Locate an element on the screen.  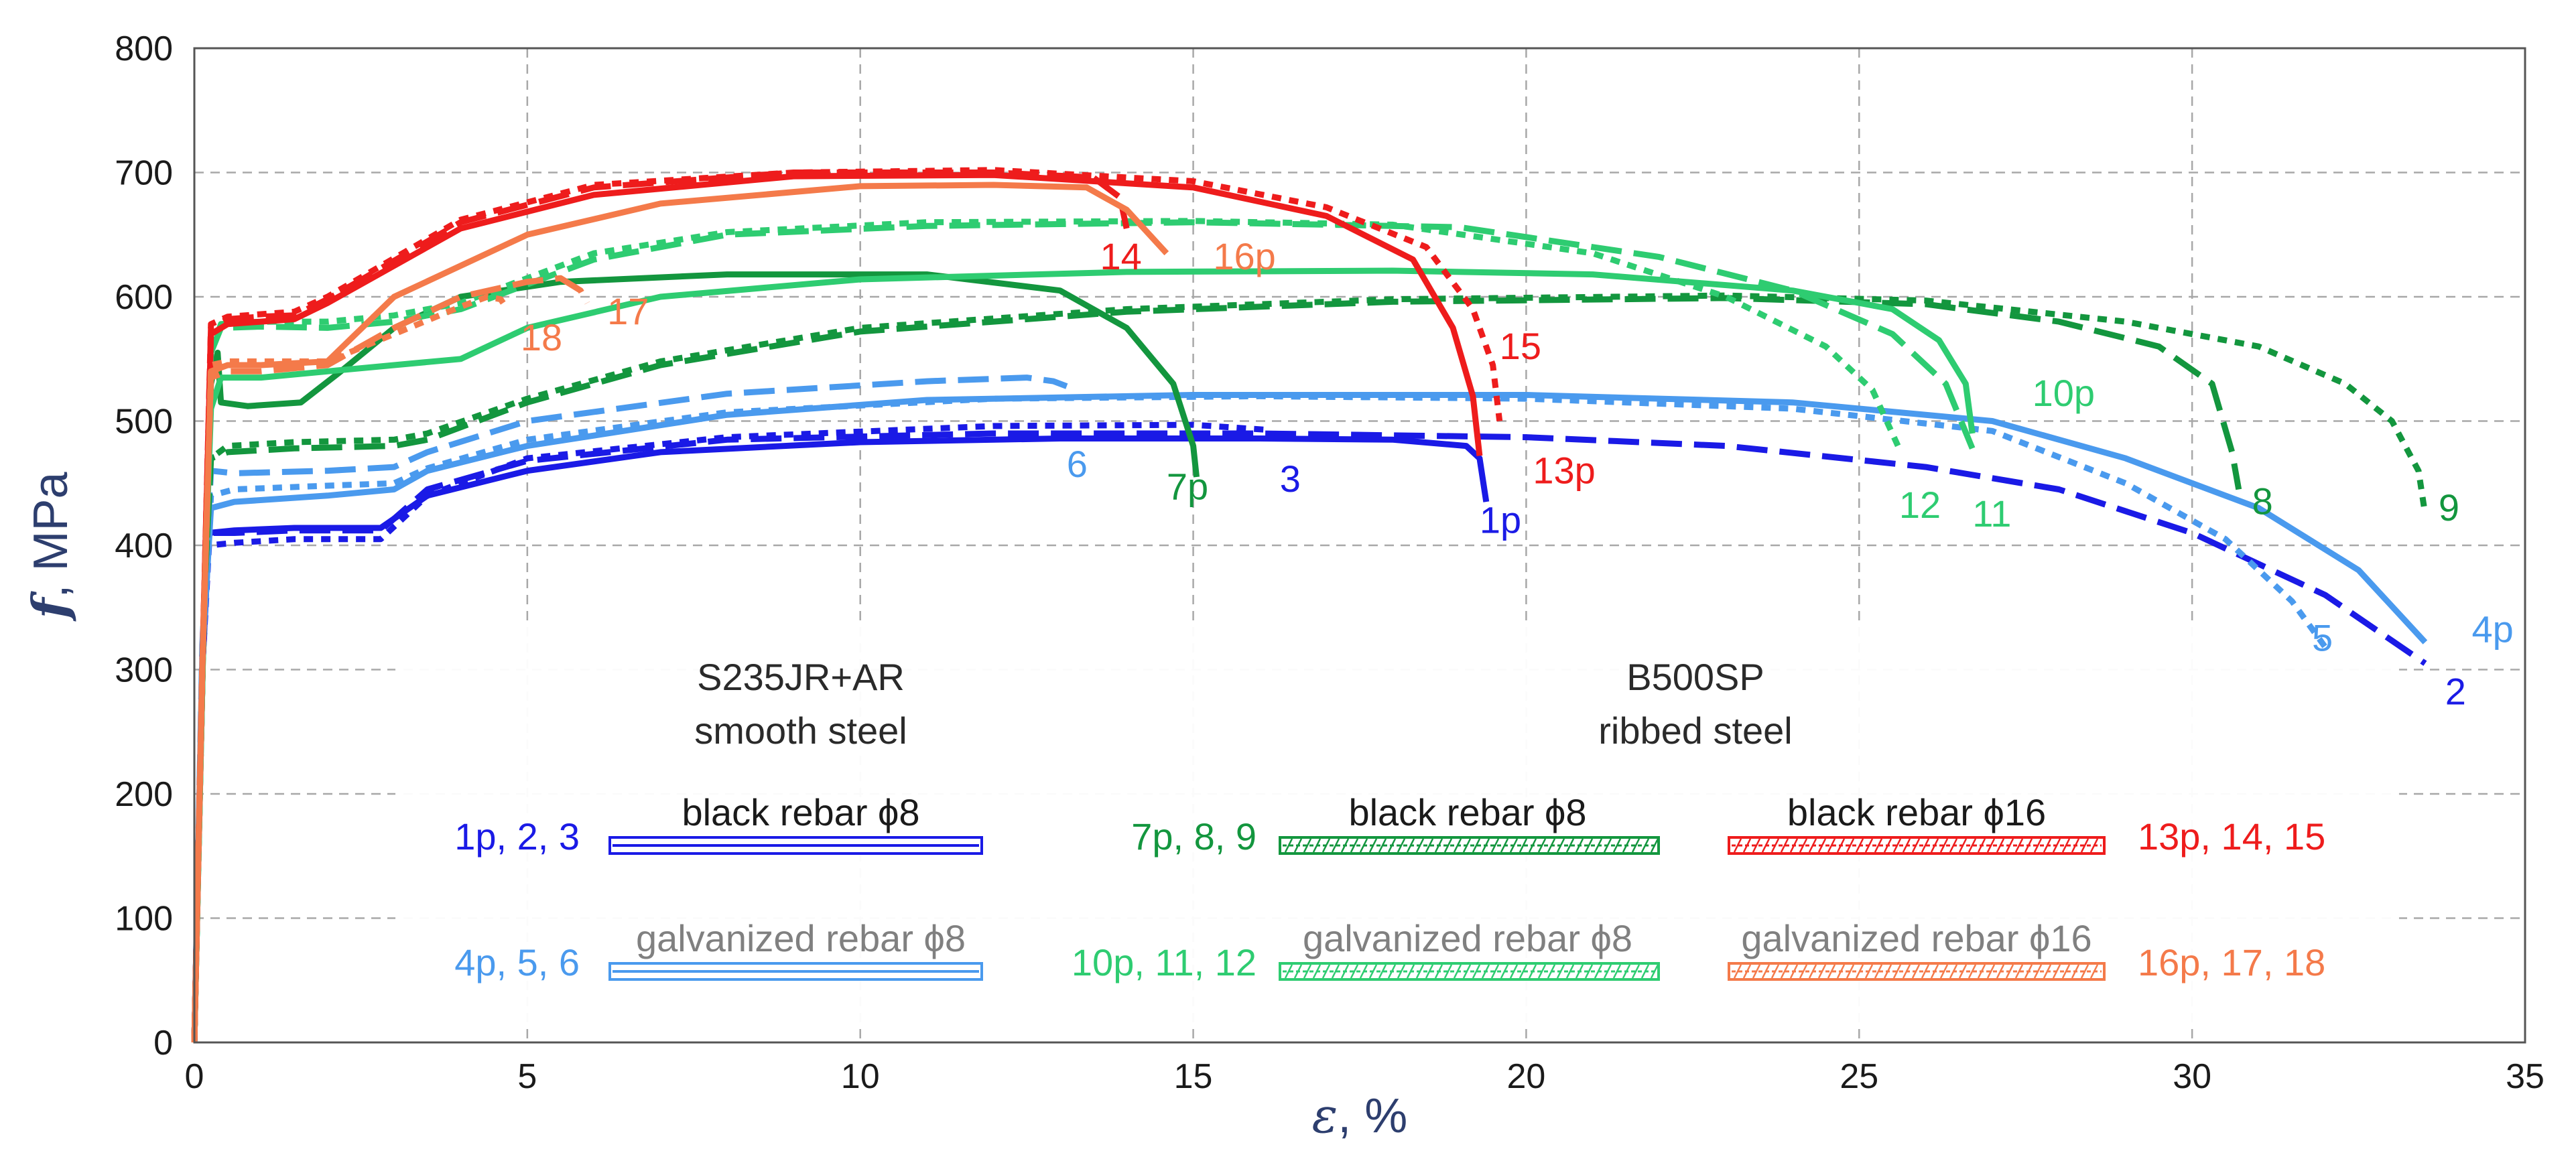
curve-label-16p: 16p is located at coordinates (1244, 256).